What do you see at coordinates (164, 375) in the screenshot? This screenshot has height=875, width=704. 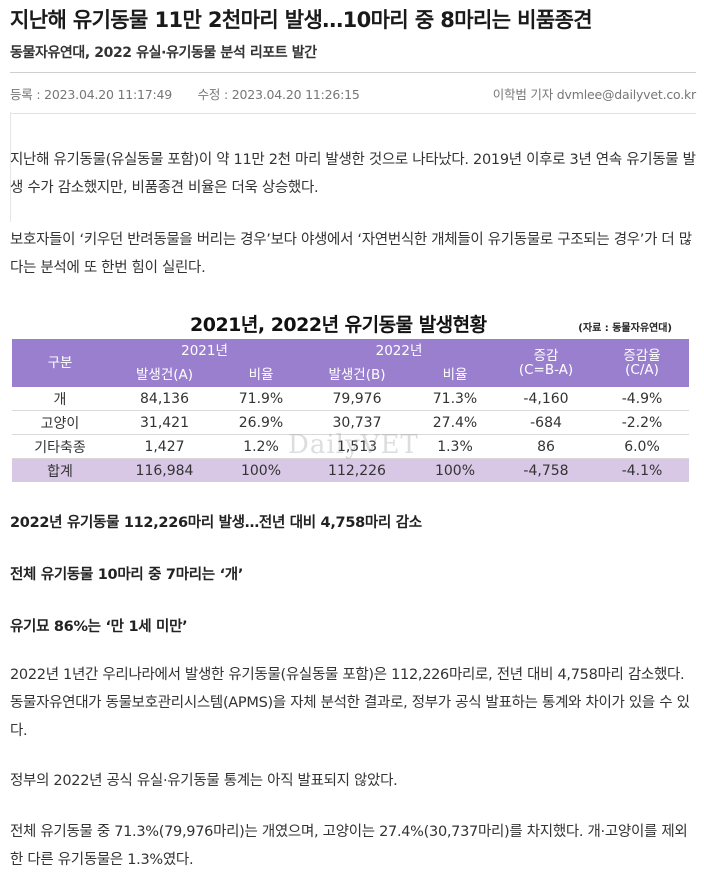 I see `subheader-count-2021: 발생건(A)` at bounding box center [164, 375].